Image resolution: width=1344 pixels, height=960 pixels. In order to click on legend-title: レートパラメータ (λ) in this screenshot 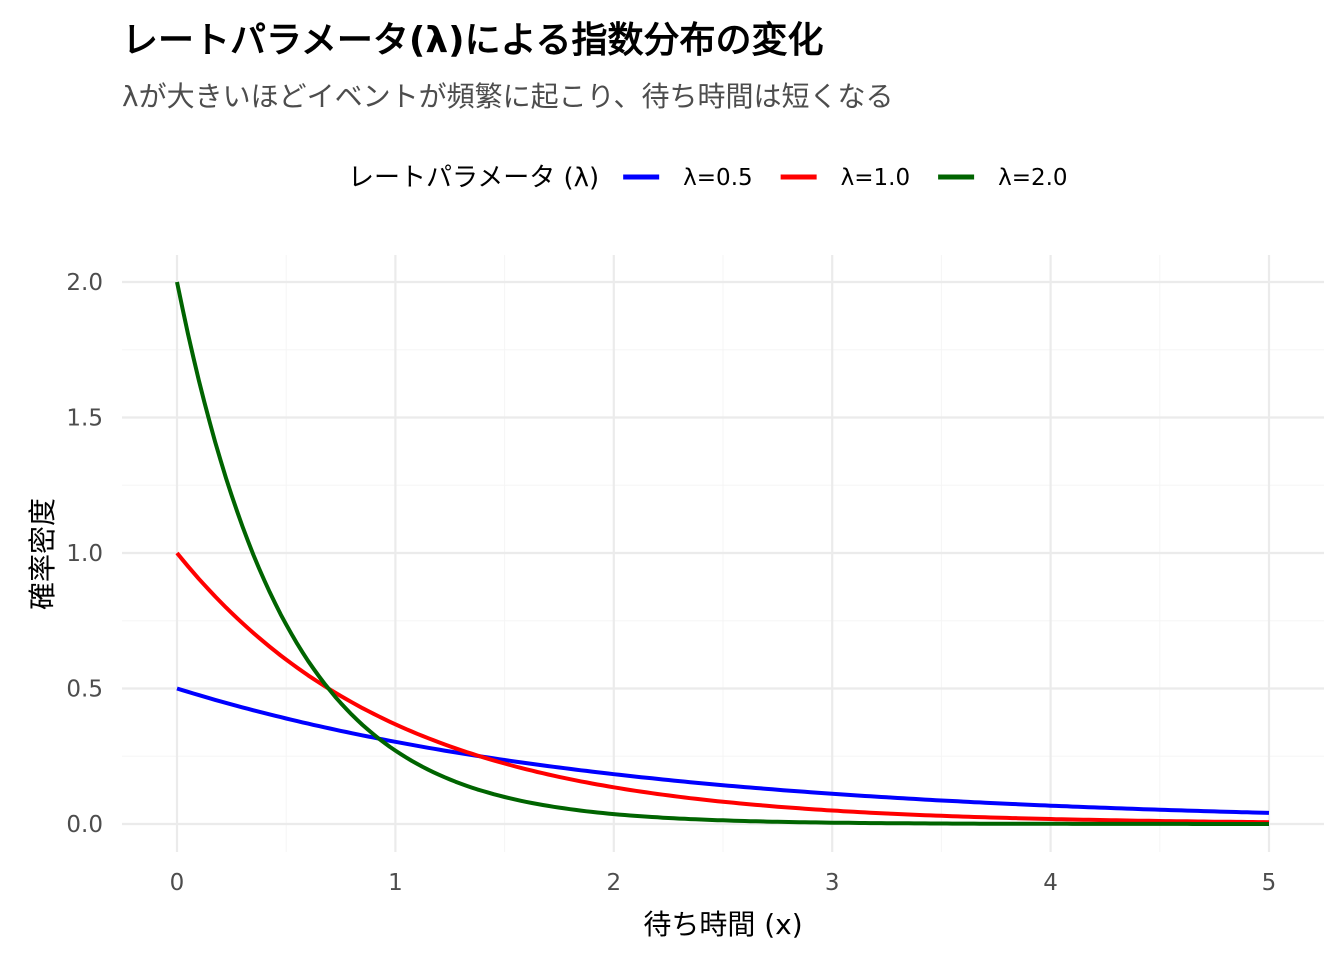, I will do `click(473, 178)`.